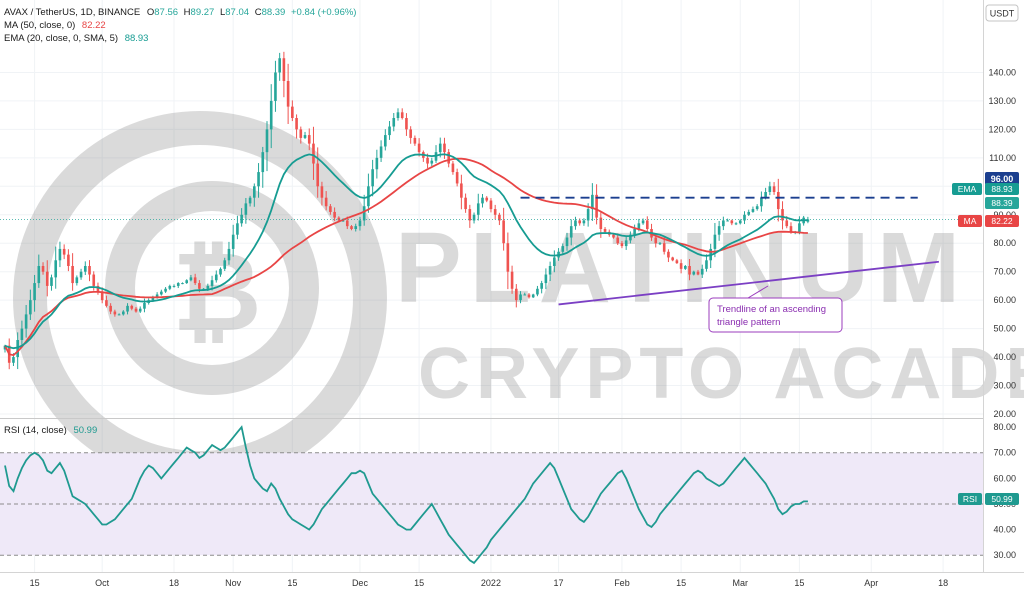  What do you see at coordinates (748, 322) in the screenshot?
I see `annotation-line2: triangle pattern` at bounding box center [748, 322].